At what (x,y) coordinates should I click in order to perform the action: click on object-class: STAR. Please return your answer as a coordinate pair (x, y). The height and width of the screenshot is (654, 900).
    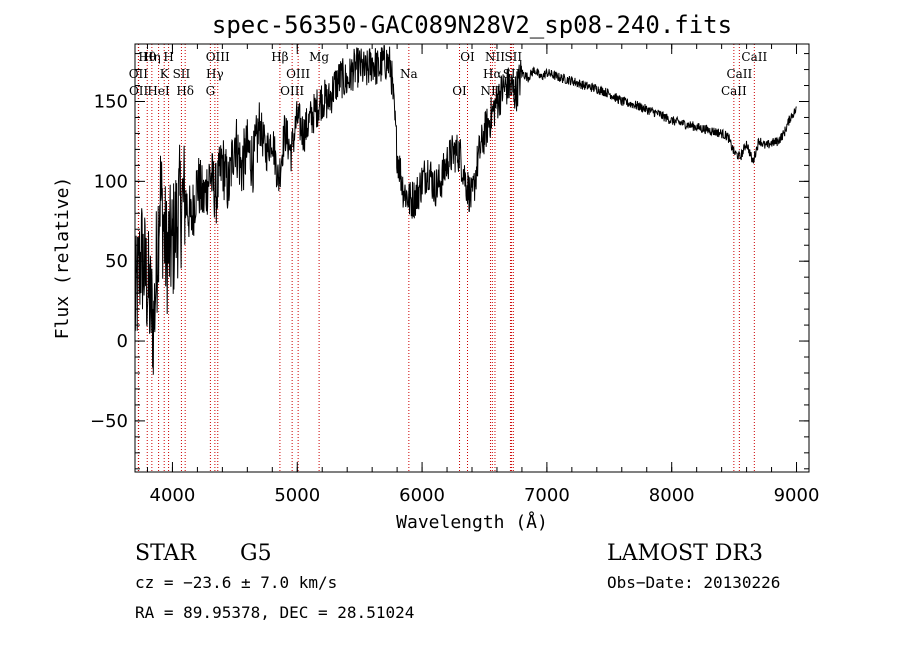
    Looking at the image, I should click on (166, 553).